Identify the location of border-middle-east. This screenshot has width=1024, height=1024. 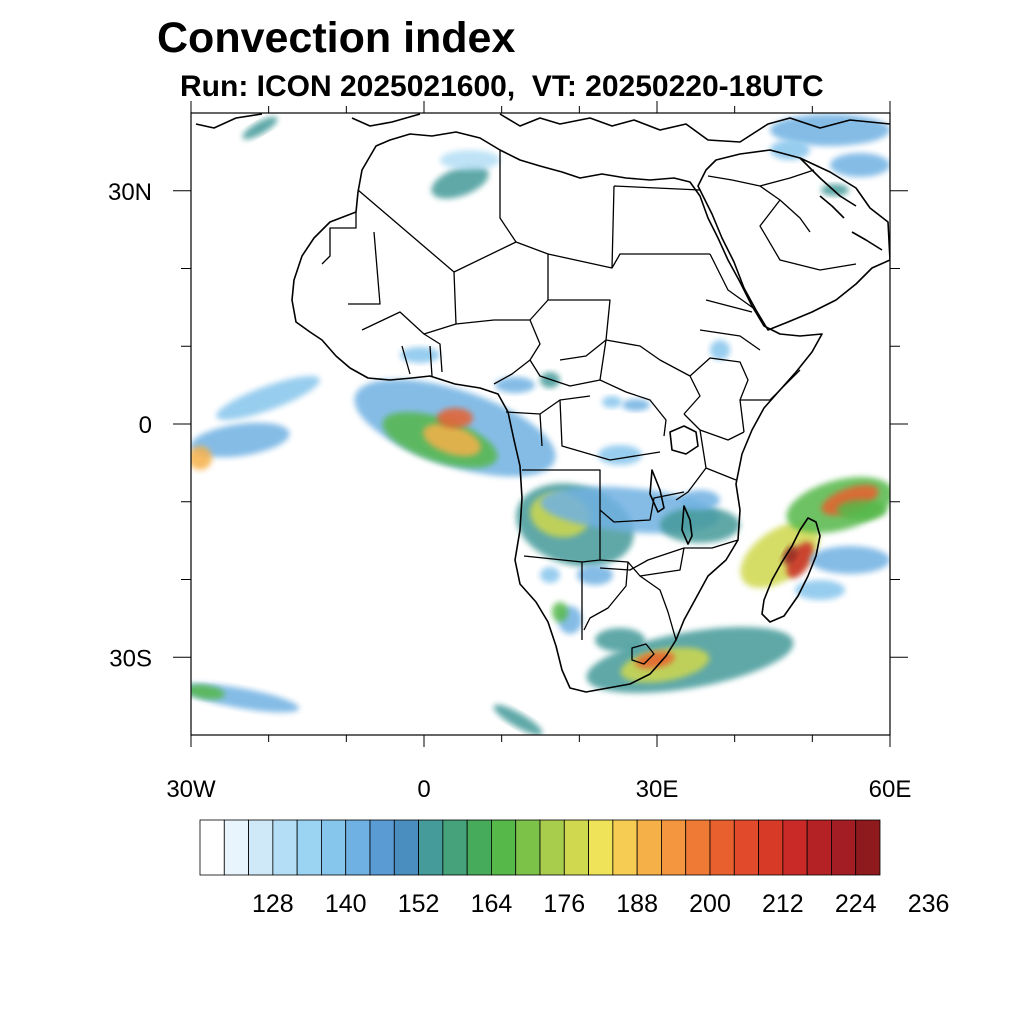
(782, 220).